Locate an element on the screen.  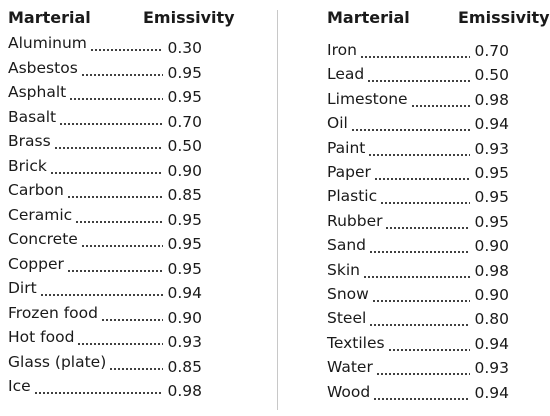
right-table-row: Sand 0.90 is located at coordinates (418, 248).